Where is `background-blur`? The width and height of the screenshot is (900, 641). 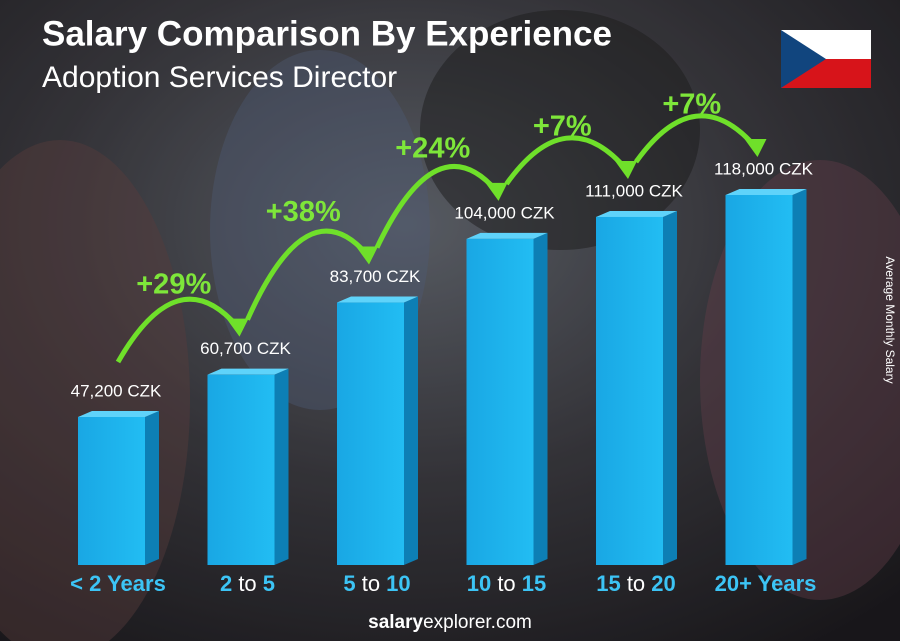
background-blur is located at coordinates (560, 130).